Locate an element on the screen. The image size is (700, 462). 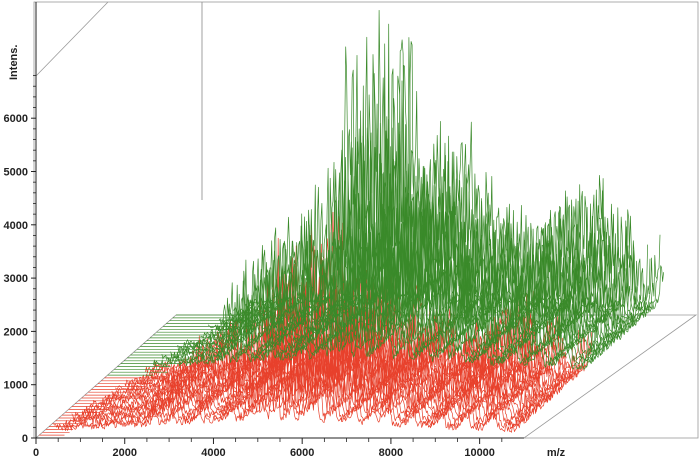
y-tick-label: 0 is located at coordinates (25, 439).